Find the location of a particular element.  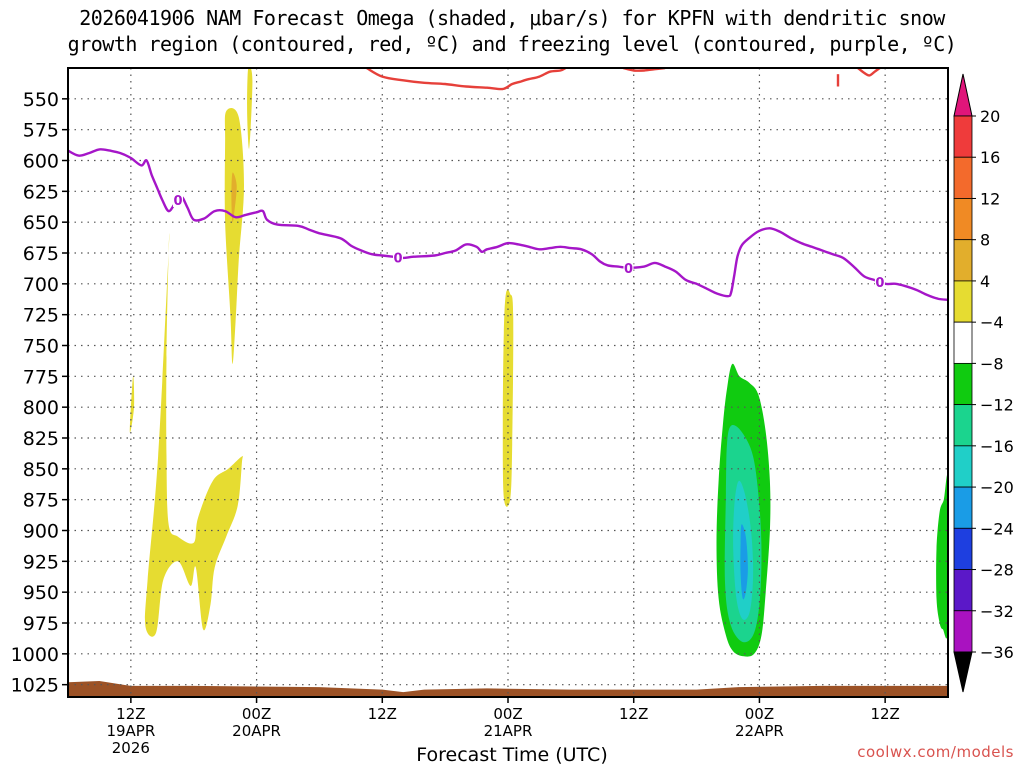

colorbar-label: −32 is located at coordinates (997, 611).